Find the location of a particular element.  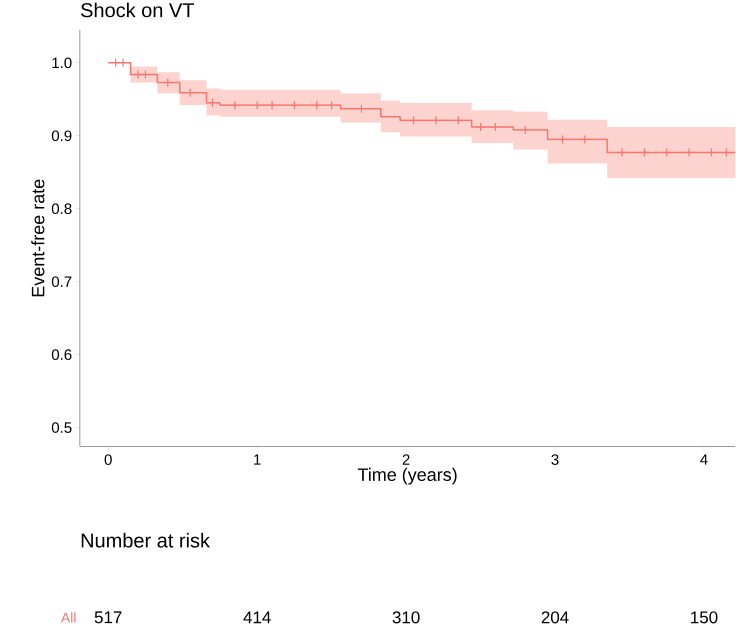

text: All is located at coordinates (68, 617).